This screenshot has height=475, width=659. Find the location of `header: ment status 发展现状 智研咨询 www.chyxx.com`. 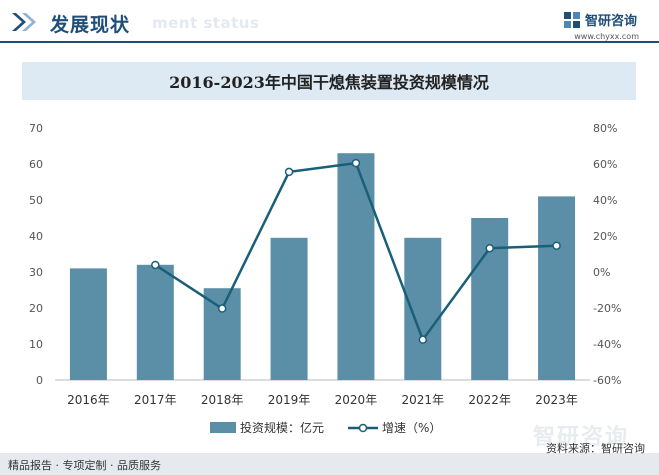

header: ment status 发展现状 智研咨询 www.chyxx.com is located at coordinates (329, 25).